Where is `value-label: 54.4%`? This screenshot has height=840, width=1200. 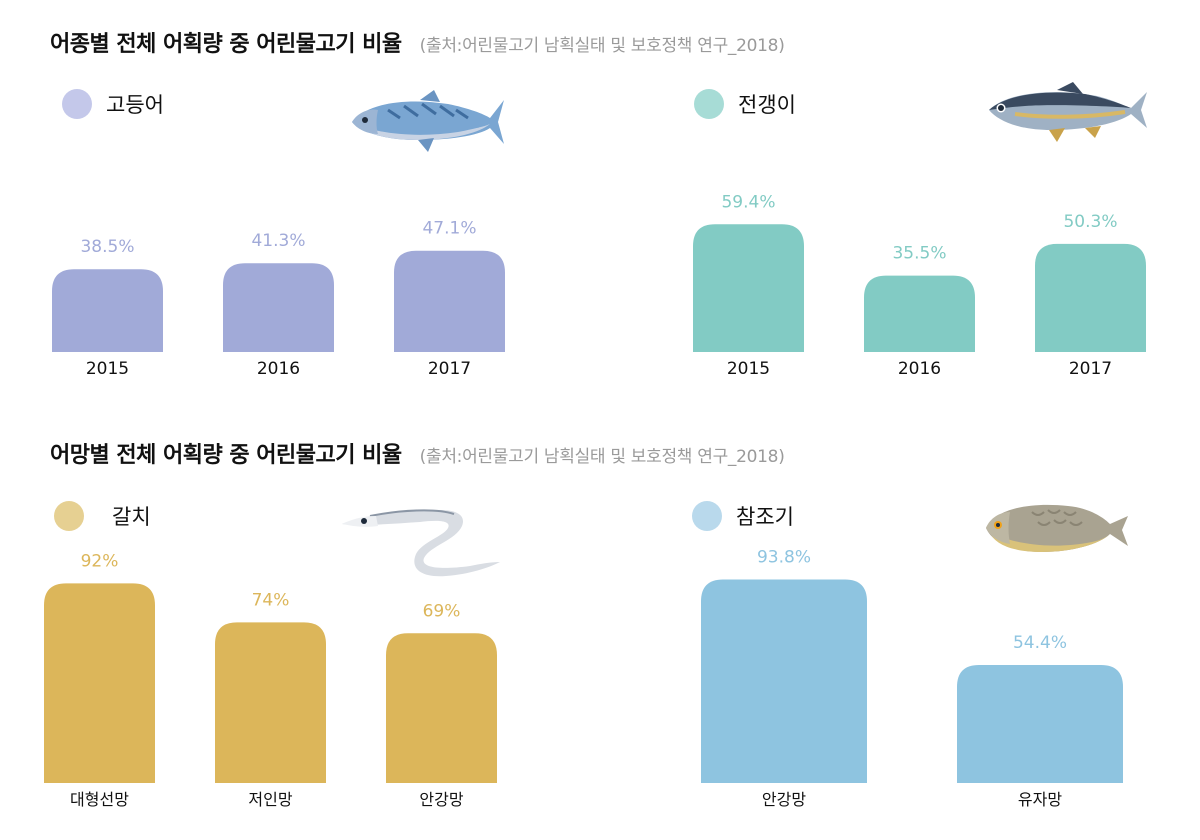
value-label: 54.4% is located at coordinates (1040, 643).